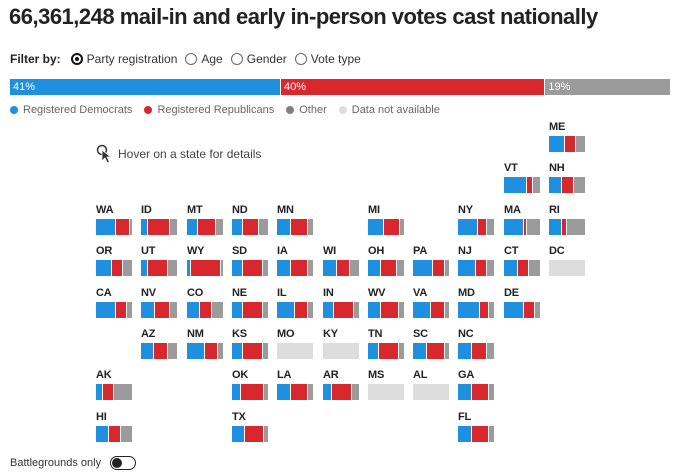 The height and width of the screenshot is (476, 680). Describe the element at coordinates (159, 219) in the screenshot. I see `state-tile-id: ID` at that location.